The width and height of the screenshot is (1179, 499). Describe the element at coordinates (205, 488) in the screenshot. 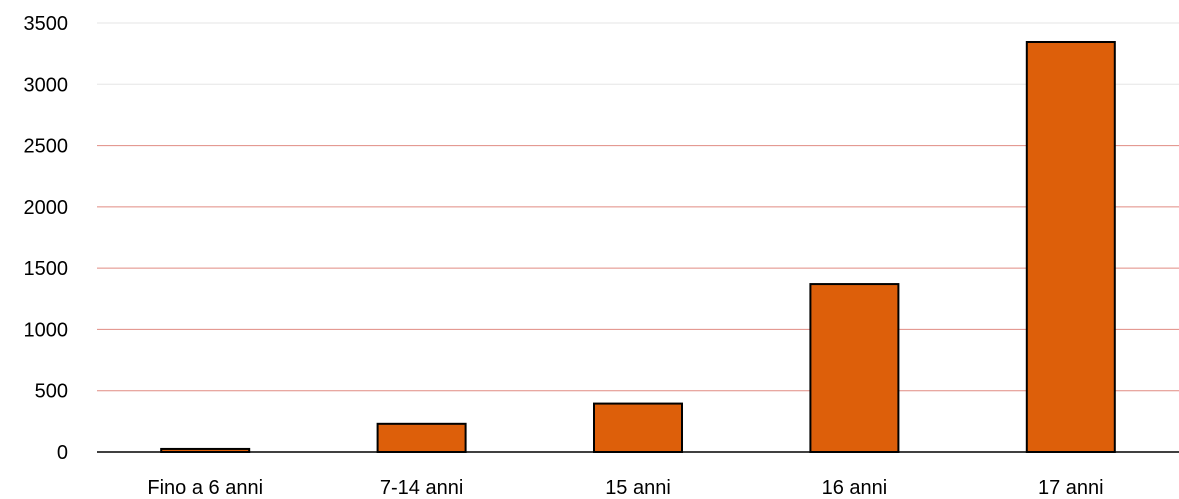

I see `x-category-label: Fino a 6 anni` at that location.